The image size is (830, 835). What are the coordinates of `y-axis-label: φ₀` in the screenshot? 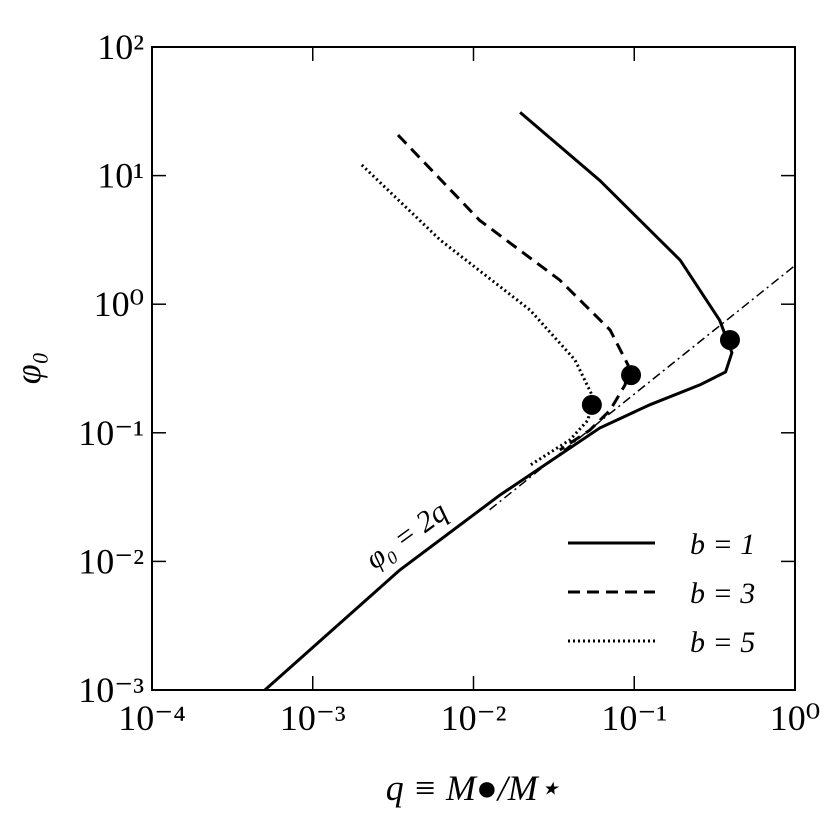 It's located at (28, 368).